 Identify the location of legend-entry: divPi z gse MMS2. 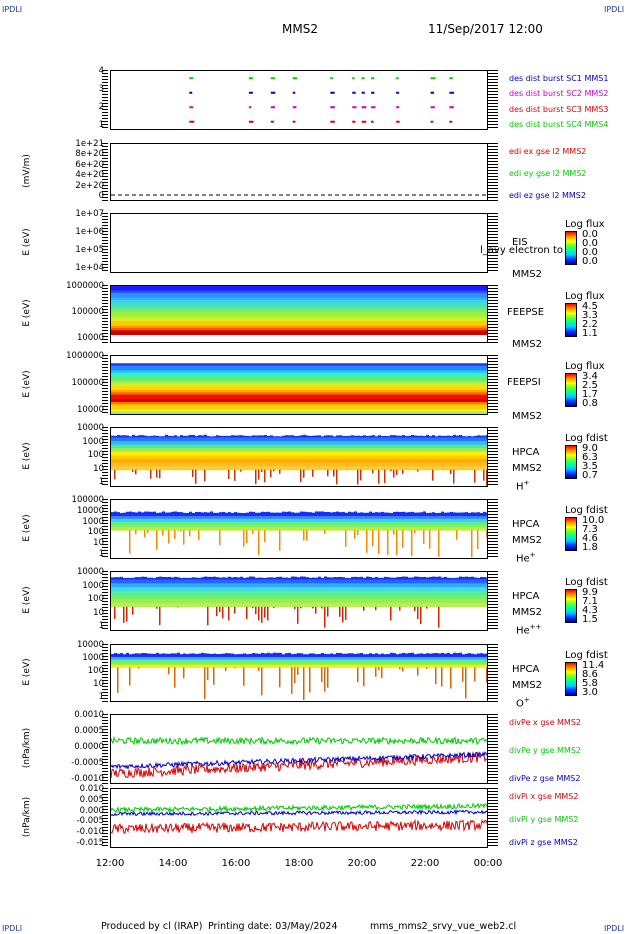
(543, 842).